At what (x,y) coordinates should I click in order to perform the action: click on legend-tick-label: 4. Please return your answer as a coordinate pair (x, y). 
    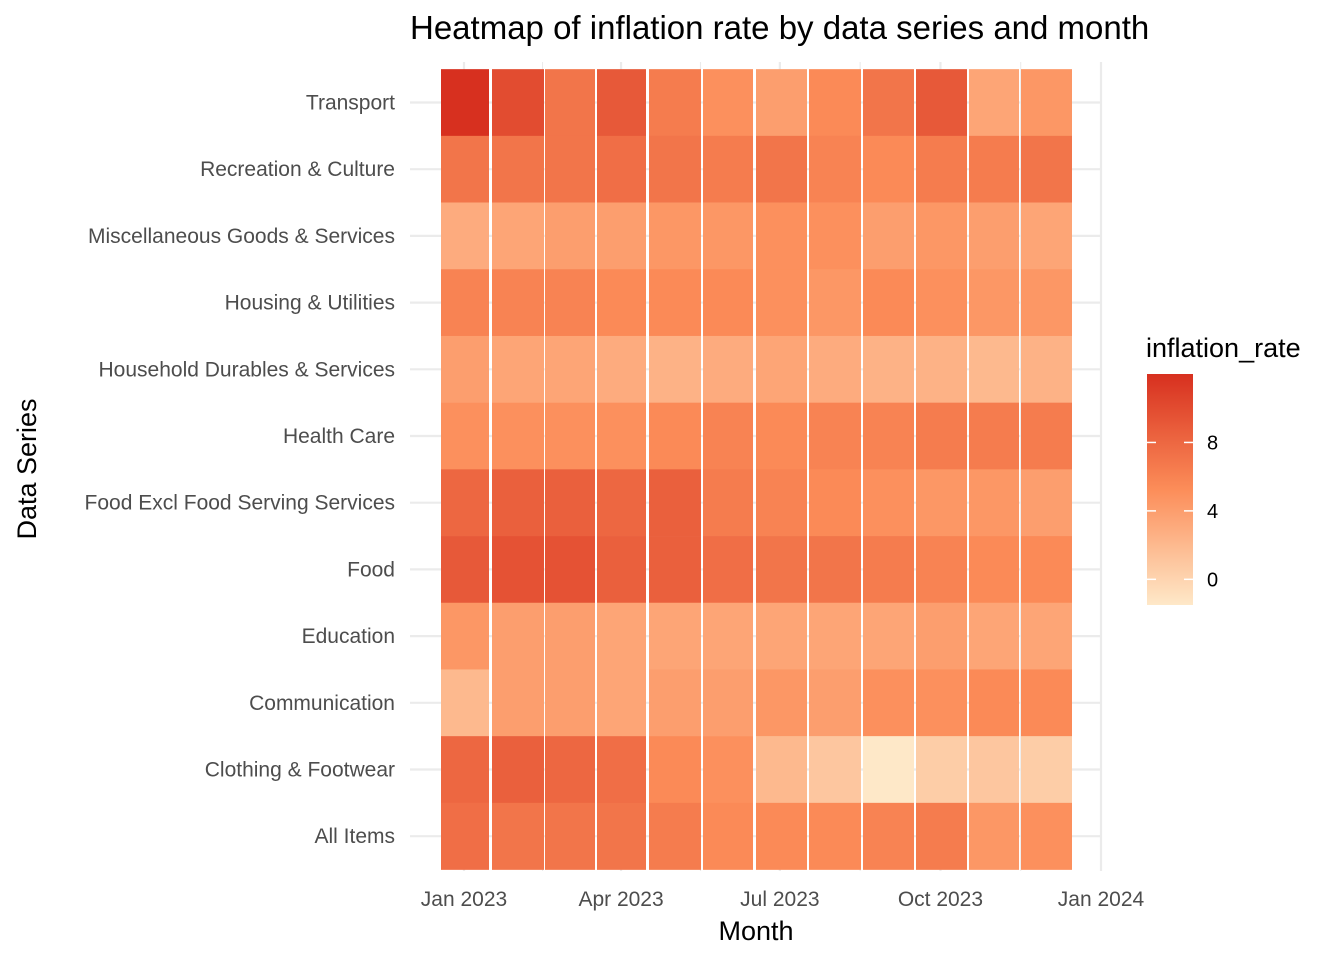
    Looking at the image, I should click on (1212, 512).